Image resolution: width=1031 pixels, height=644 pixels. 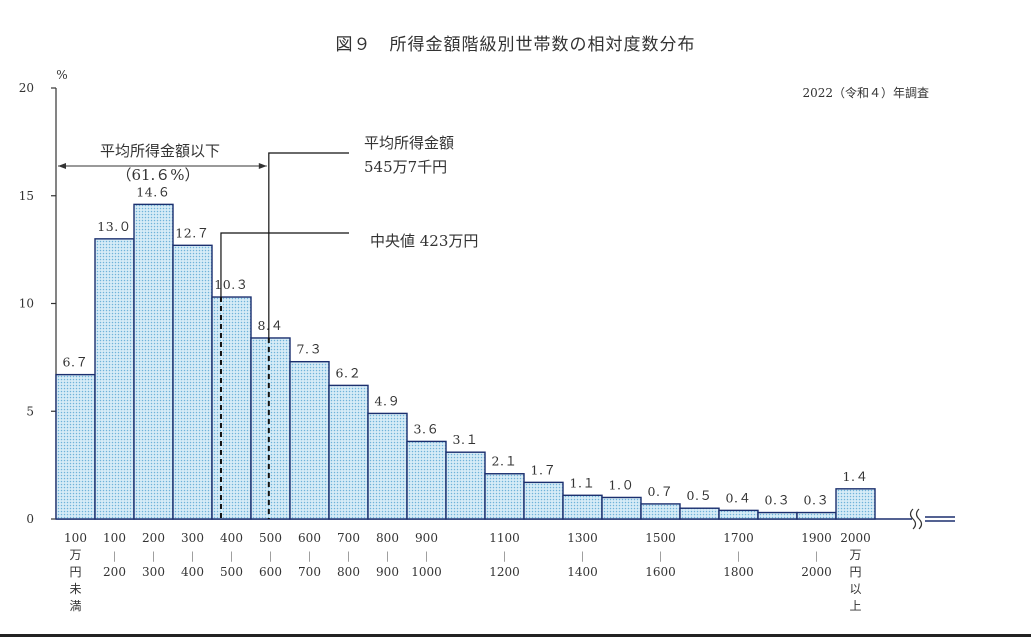 I want to click on y-tick-label: 15, so click(x=26, y=196).